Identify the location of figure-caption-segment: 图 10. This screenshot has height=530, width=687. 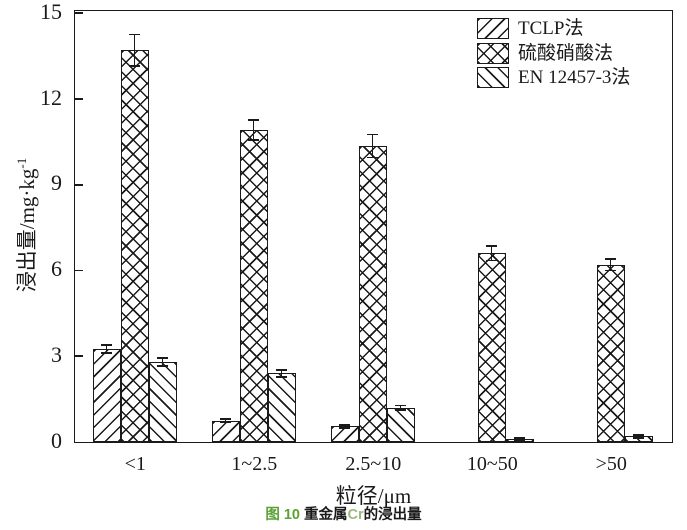
(285, 515).